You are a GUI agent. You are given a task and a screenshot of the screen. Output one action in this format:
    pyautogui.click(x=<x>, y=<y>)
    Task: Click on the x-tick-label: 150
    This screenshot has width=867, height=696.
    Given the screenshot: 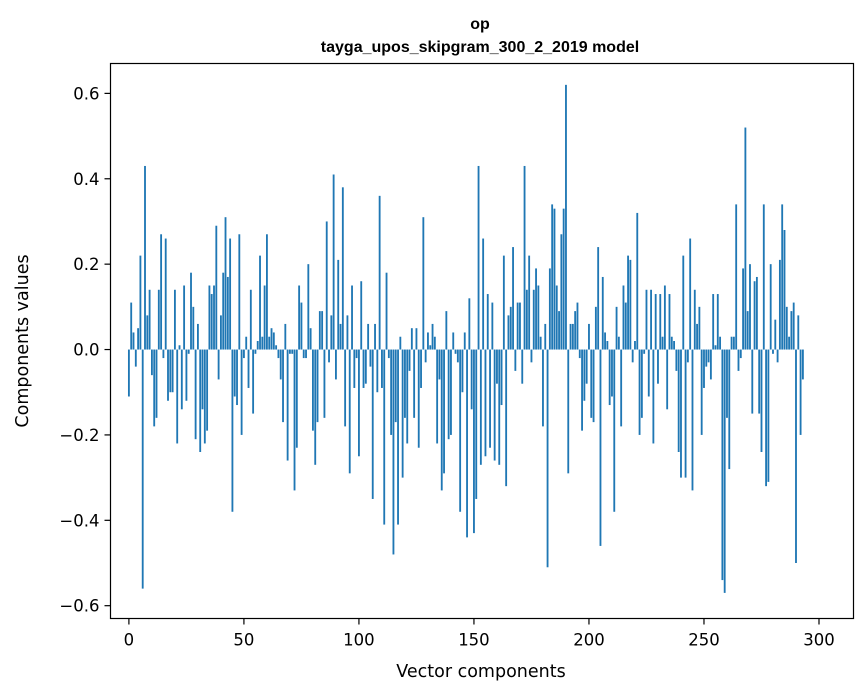 What is the action you would take?
    pyautogui.click(x=474, y=640)
    